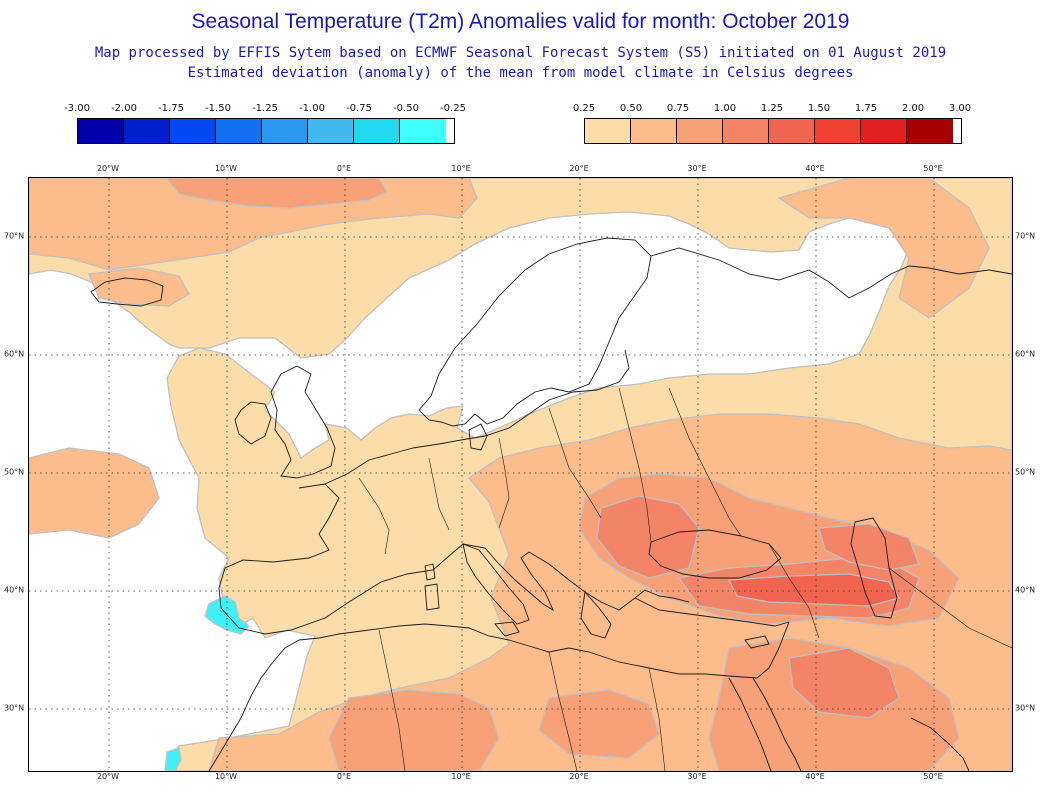  Describe the element at coordinates (94, 493) in the screenshot. I see `anomaly-region-050-atlantic` at that location.